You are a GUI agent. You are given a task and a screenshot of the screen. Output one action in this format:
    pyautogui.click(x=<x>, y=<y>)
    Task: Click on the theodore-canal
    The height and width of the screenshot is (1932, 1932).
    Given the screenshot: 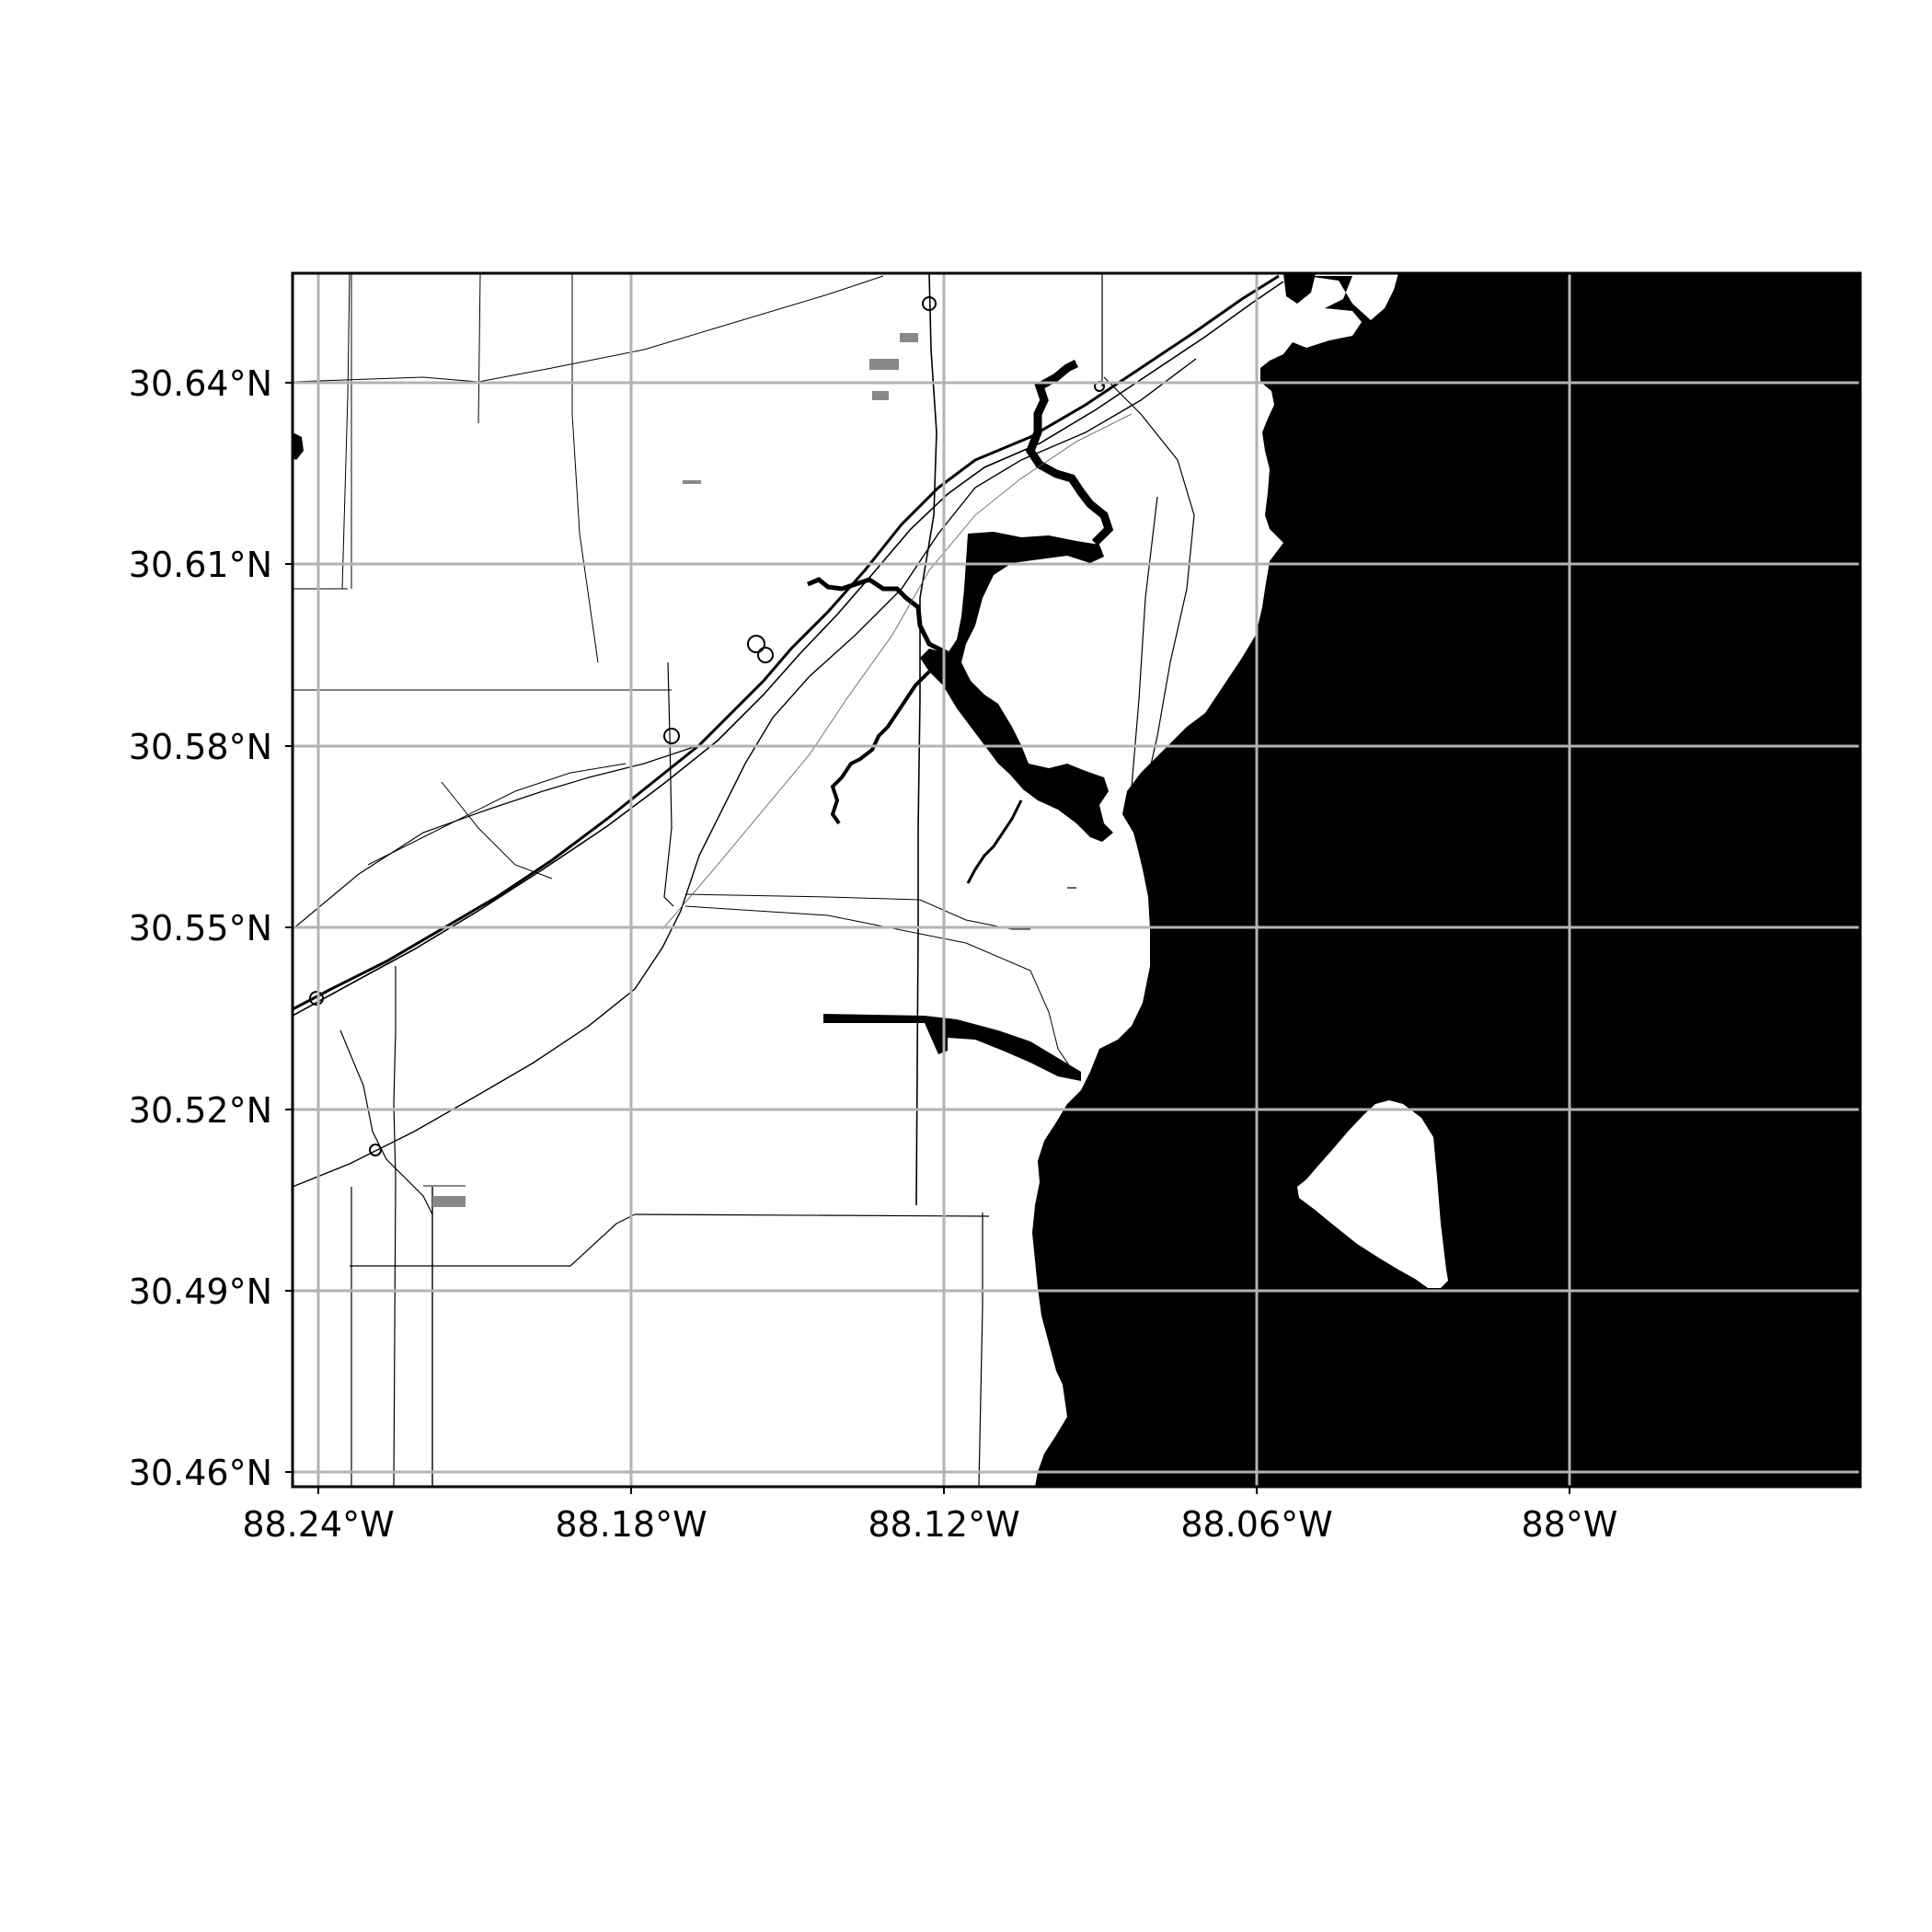 What is the action you would take?
    pyautogui.click(x=952, y=1047)
    